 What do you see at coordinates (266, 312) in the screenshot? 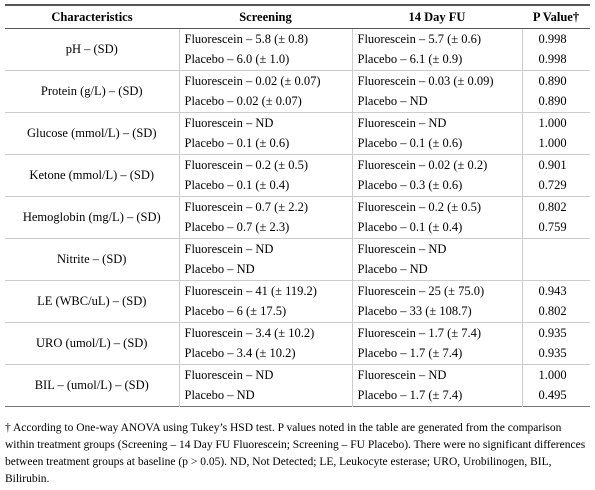
I see `screening-cell: Placebo – 6 (± 17.5)` at bounding box center [266, 312].